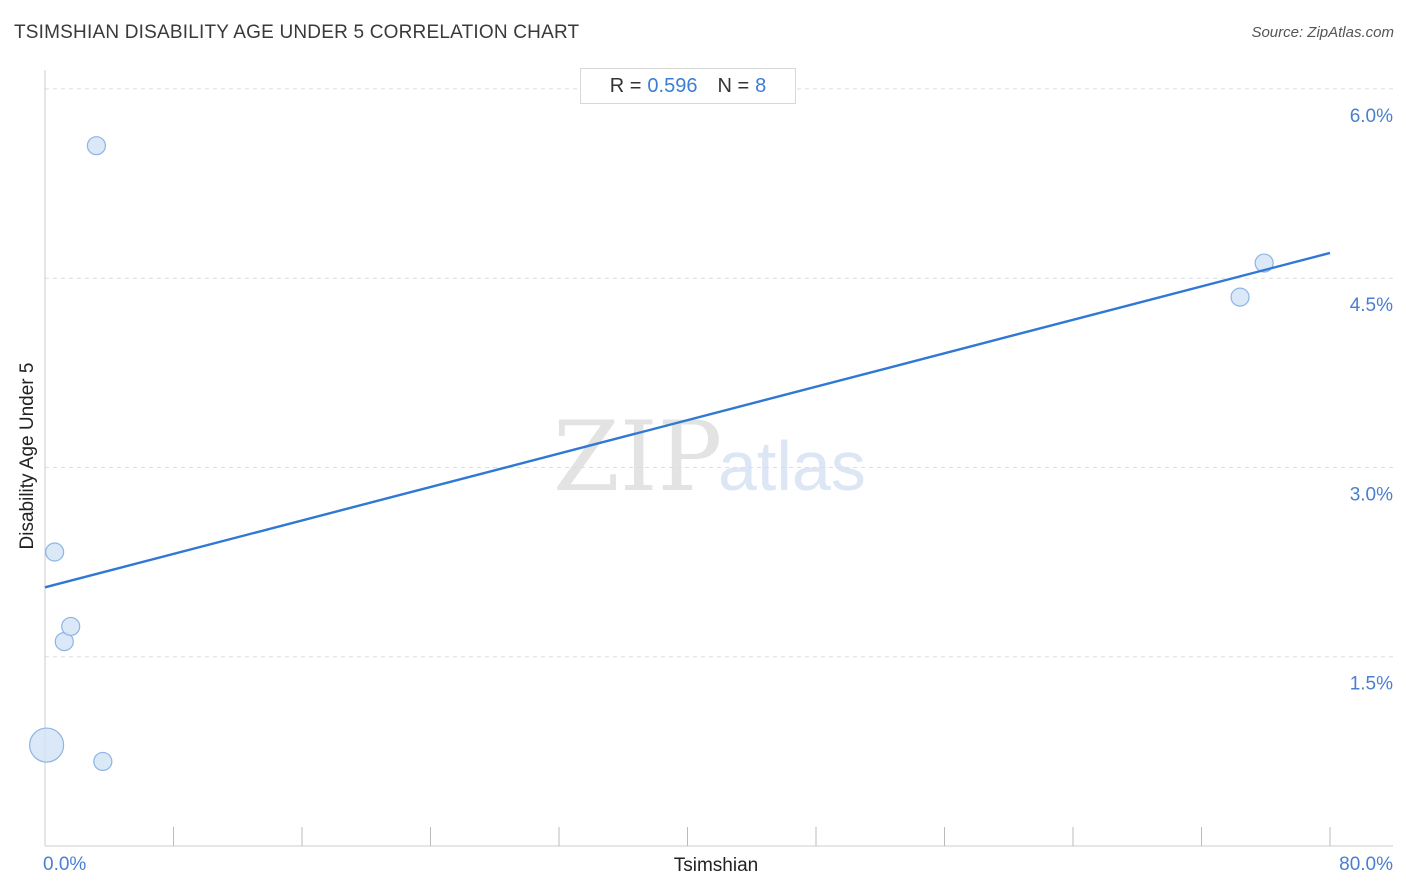 The width and height of the screenshot is (1406, 892). Describe the element at coordinates (733, 85) in the screenshot. I see `n-label: N =` at that location.